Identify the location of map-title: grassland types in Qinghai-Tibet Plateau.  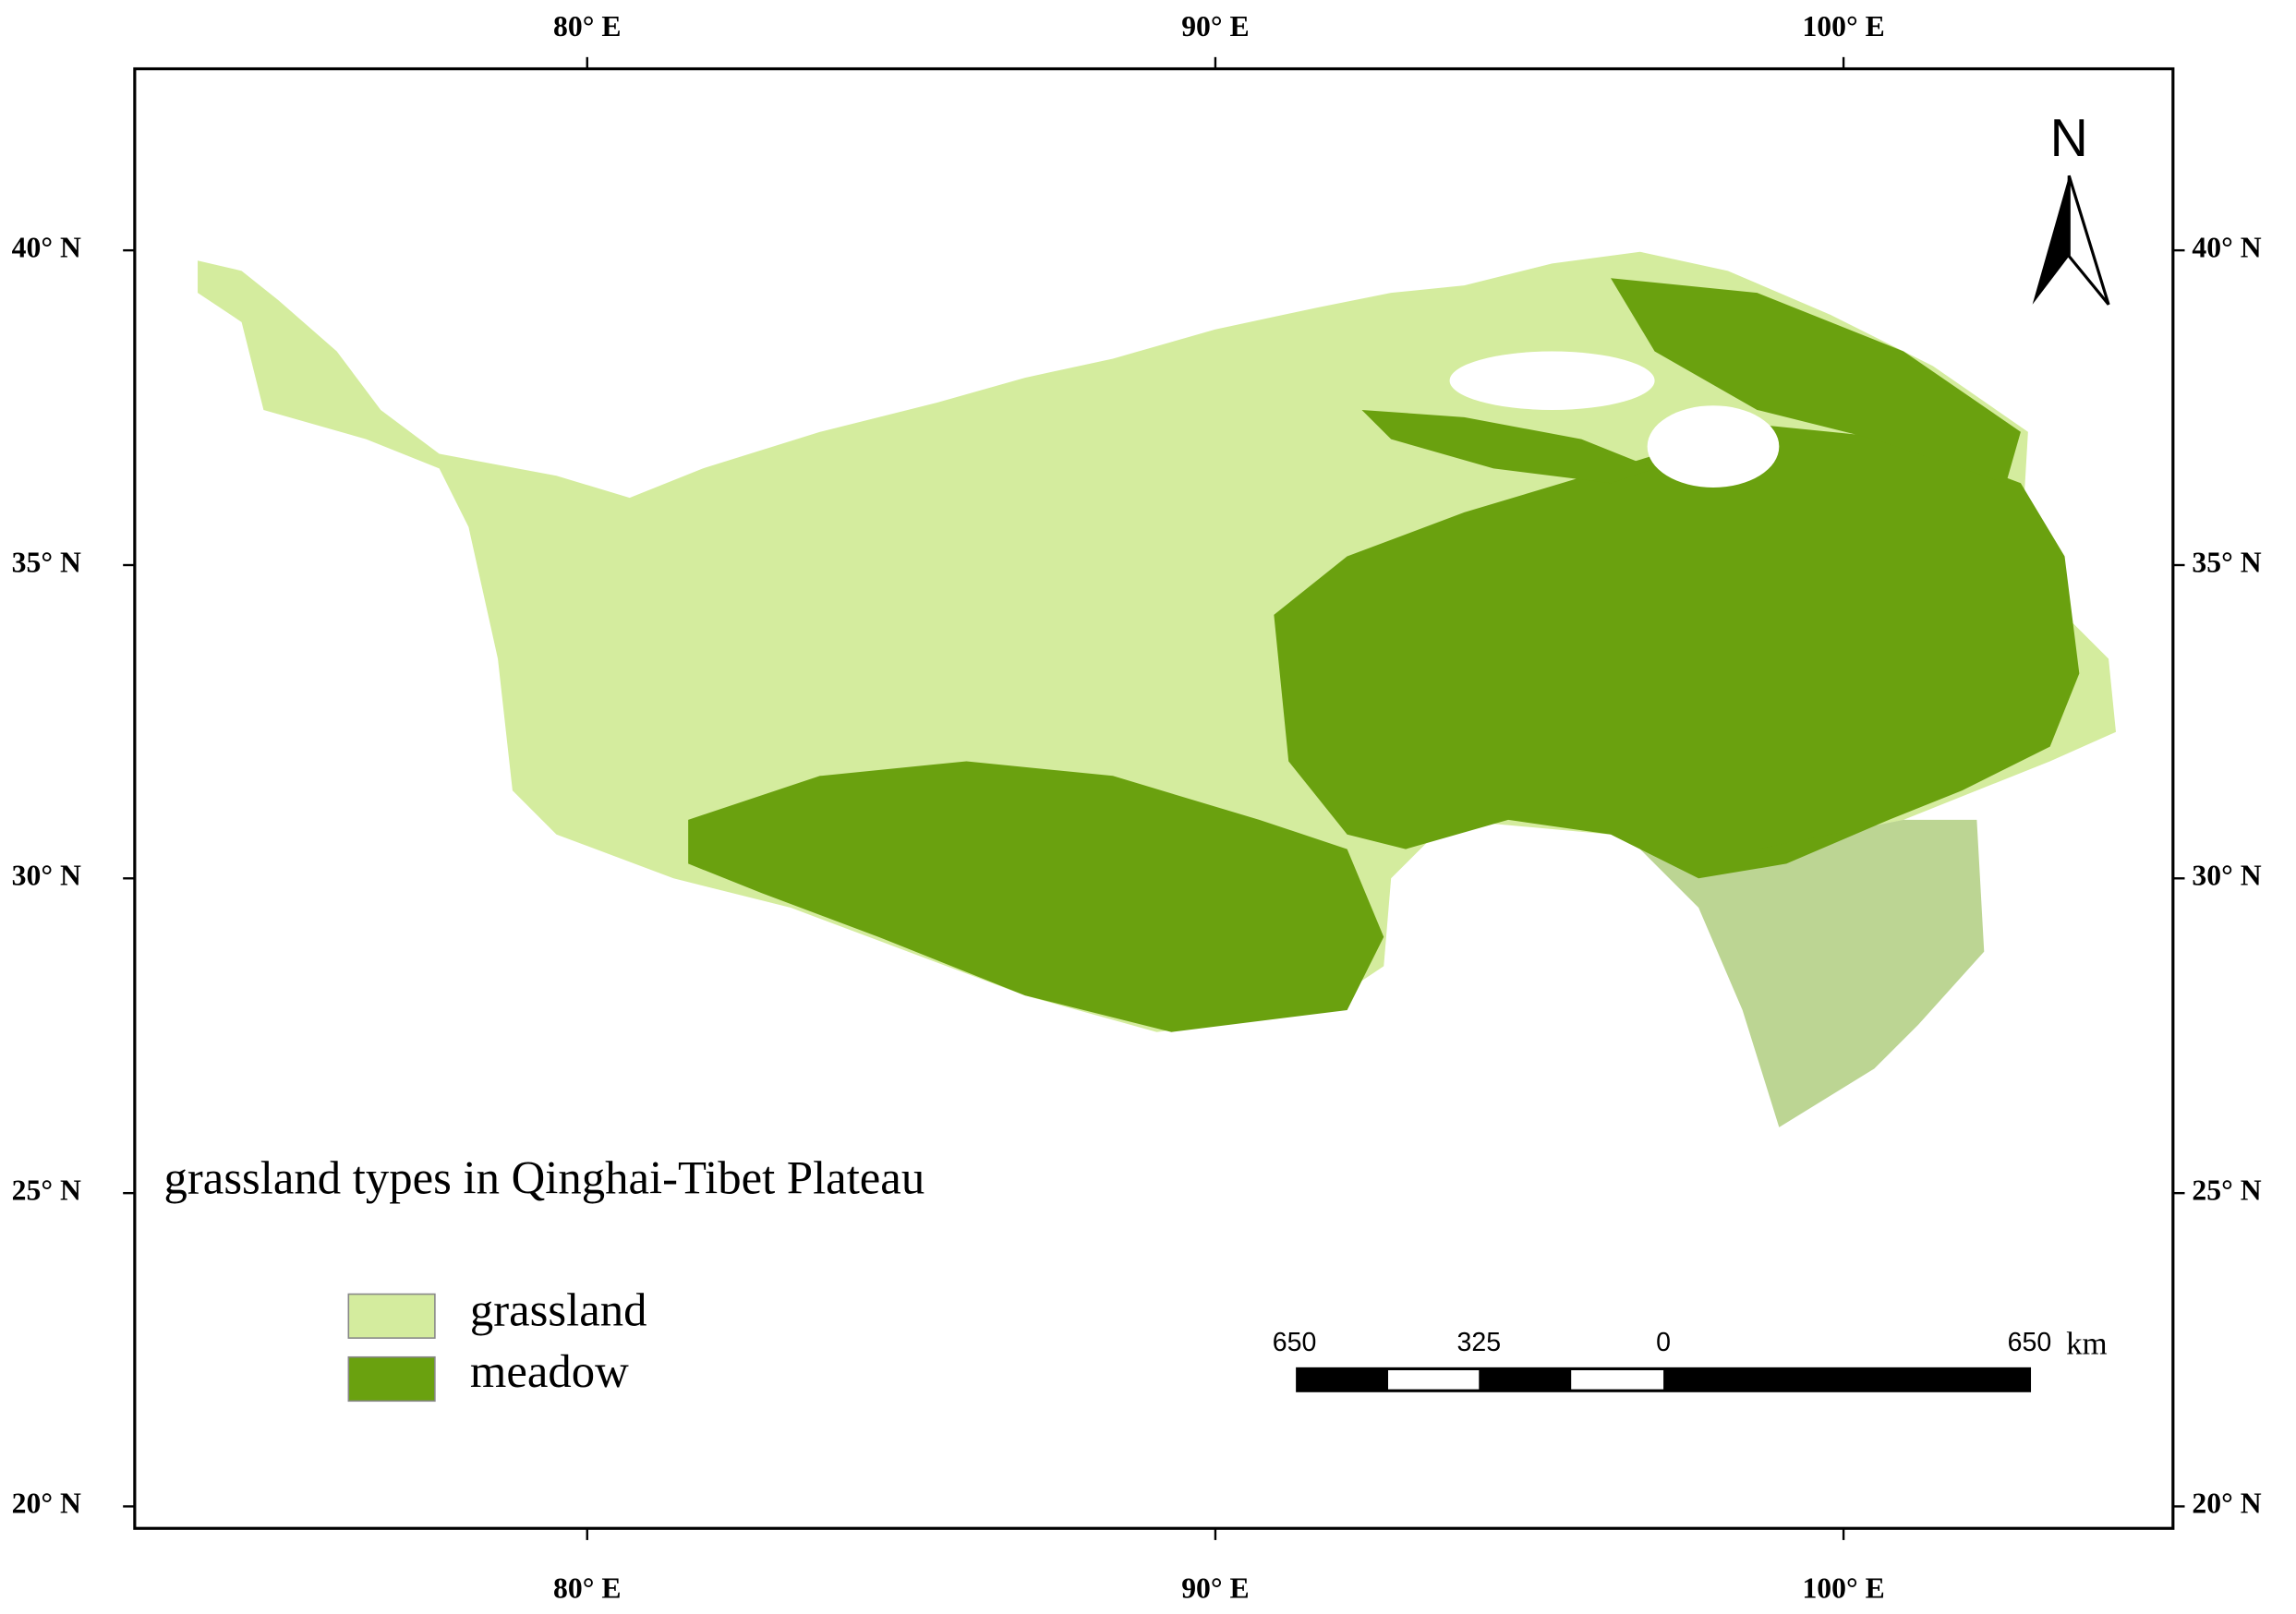
(544, 1178).